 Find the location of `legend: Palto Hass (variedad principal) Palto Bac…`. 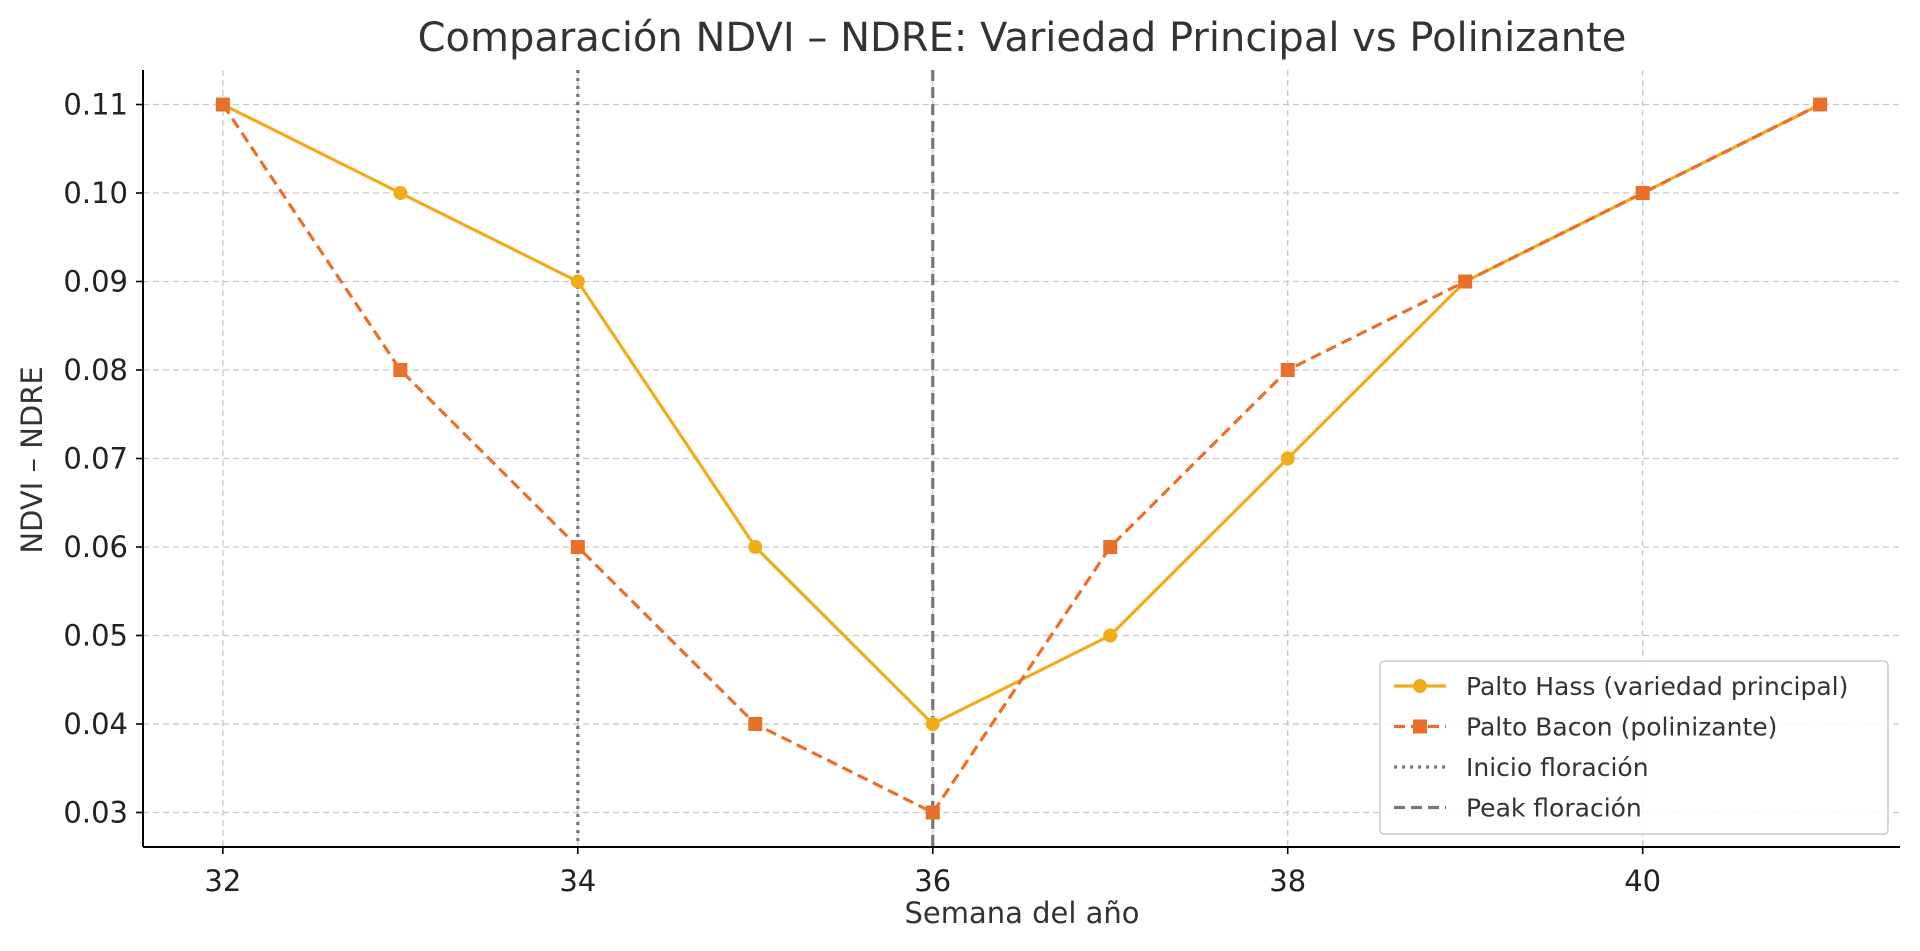

legend: Palto Hass (variedad principal) Palto Bac… is located at coordinates (1634, 747).